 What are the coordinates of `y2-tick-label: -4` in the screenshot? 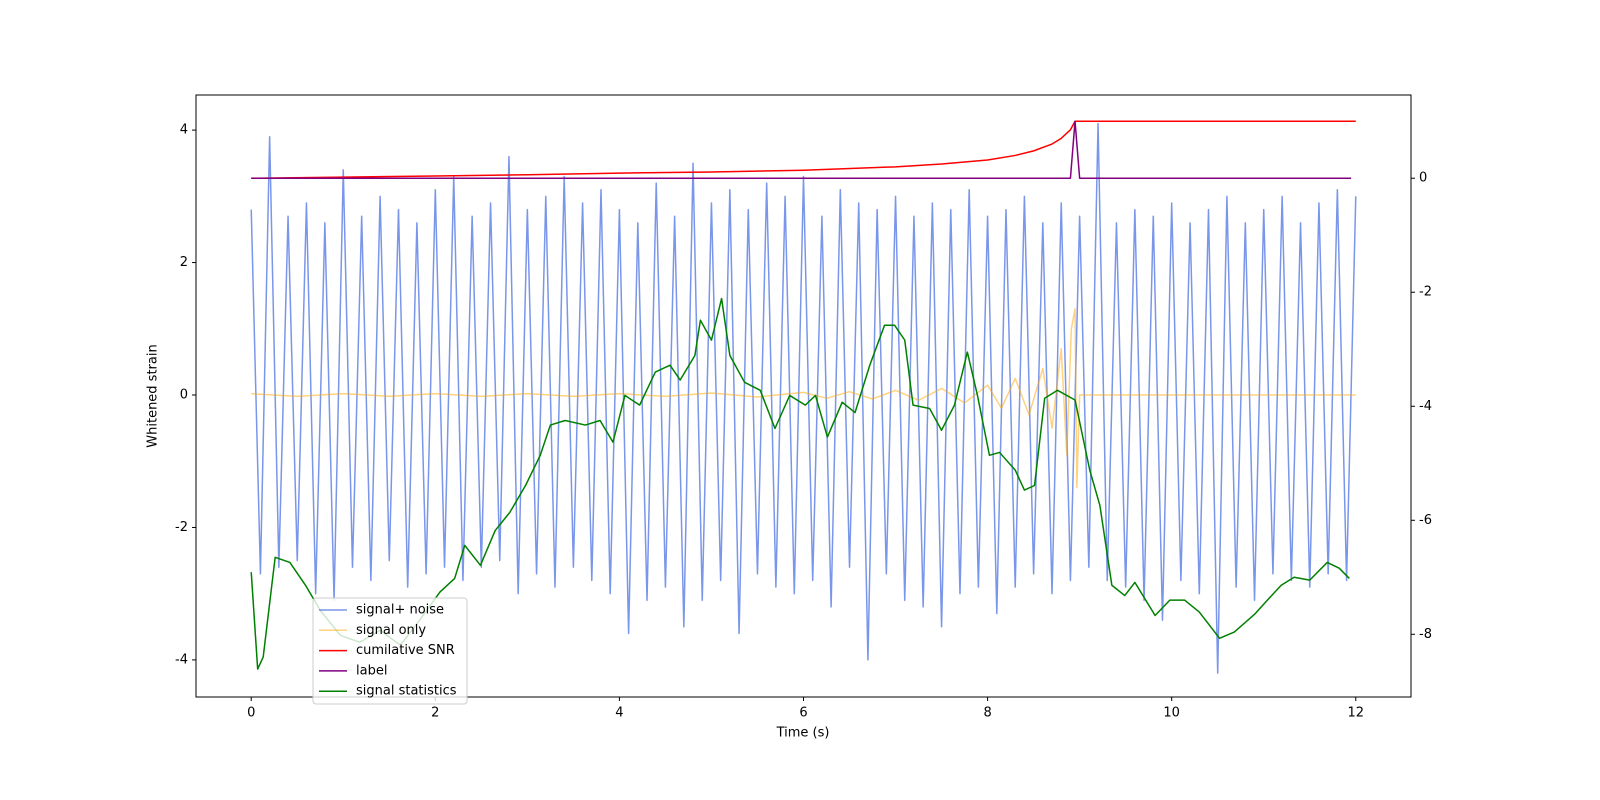 It's located at (1425, 406).